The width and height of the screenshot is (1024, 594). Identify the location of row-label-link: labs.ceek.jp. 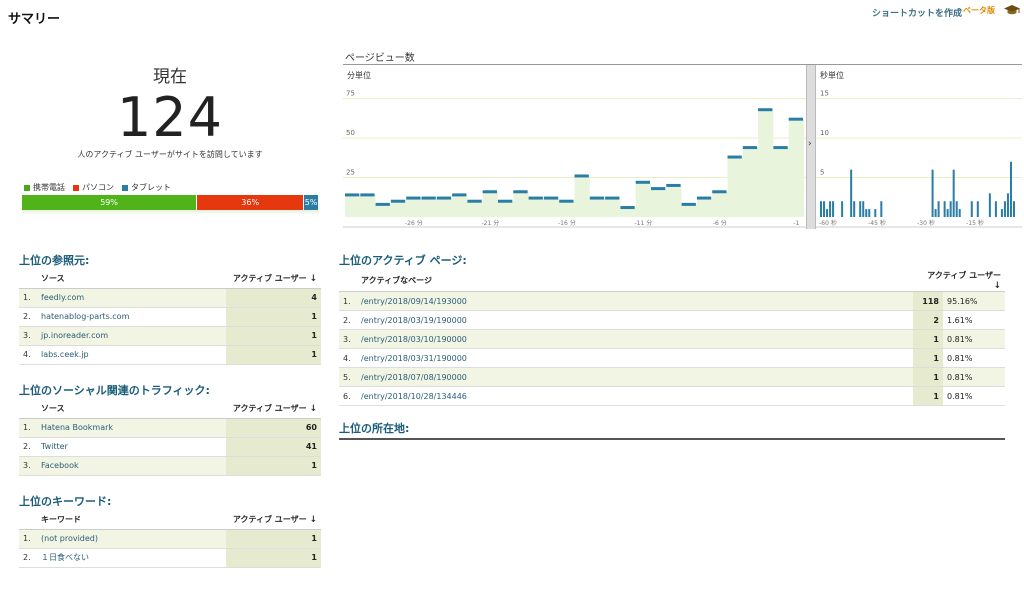
(131, 355).